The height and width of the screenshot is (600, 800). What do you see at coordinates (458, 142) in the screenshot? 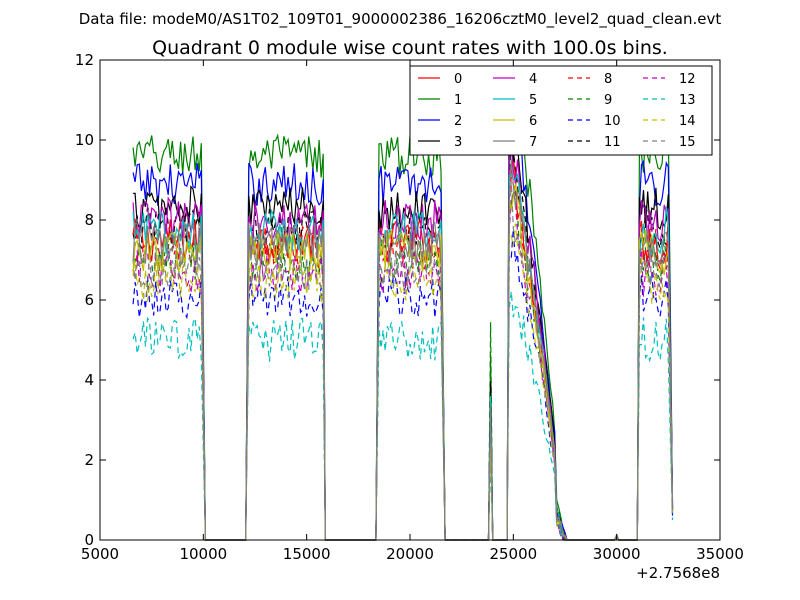
I see `legend-label-3: 3` at bounding box center [458, 142].